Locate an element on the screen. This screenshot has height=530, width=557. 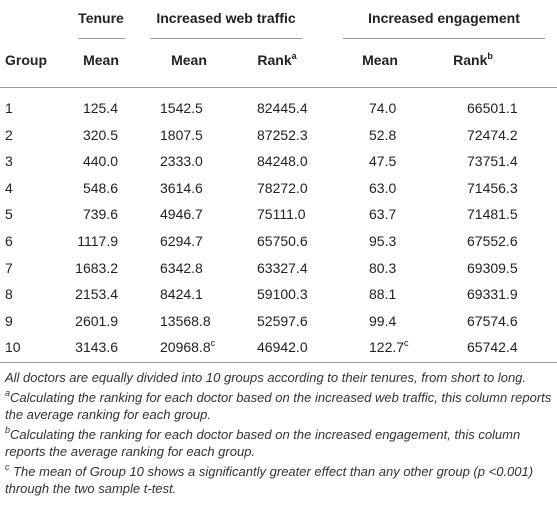
cell-value: 122.7 is located at coordinates (387, 347).